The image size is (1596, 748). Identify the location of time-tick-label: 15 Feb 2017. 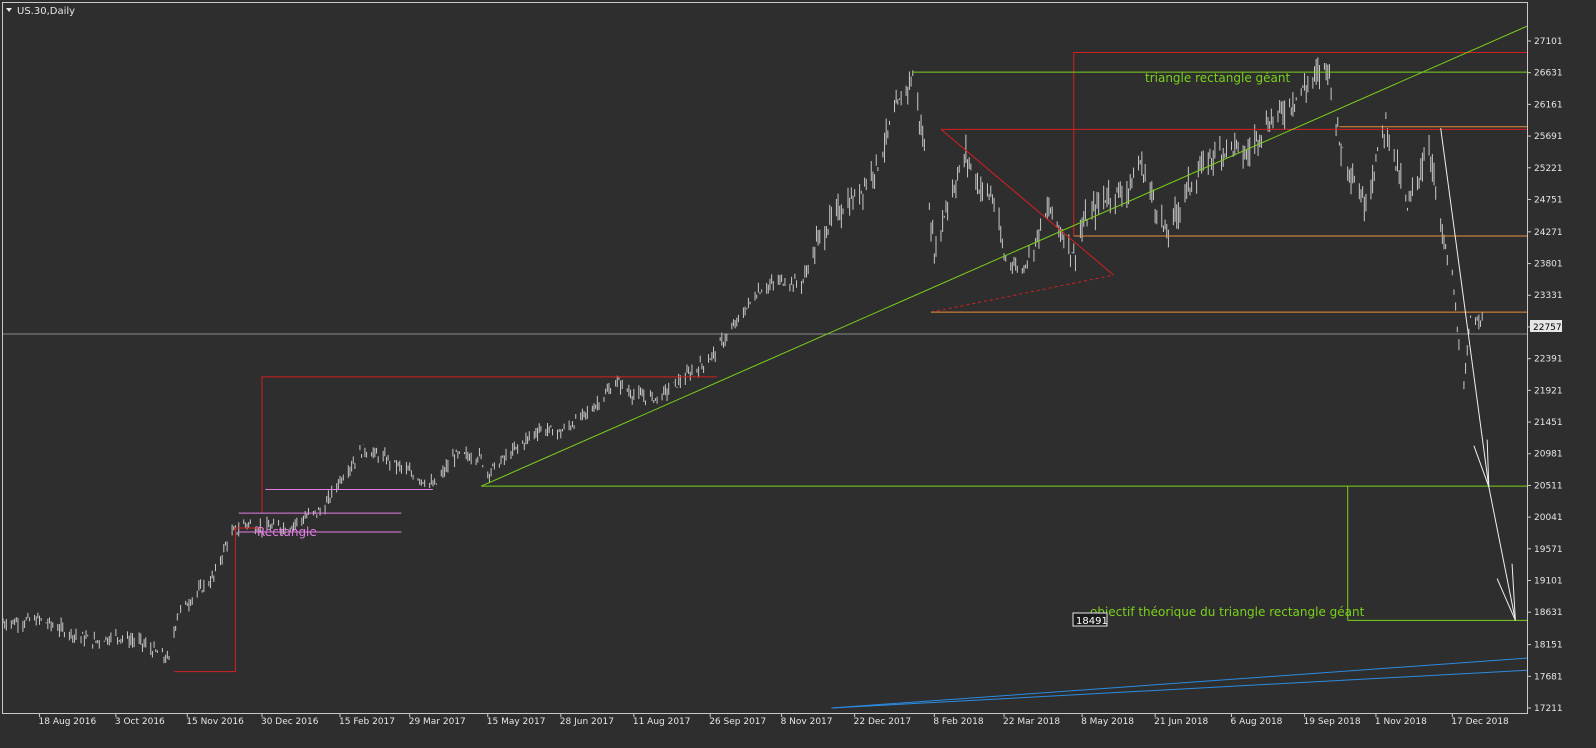
(367, 722).